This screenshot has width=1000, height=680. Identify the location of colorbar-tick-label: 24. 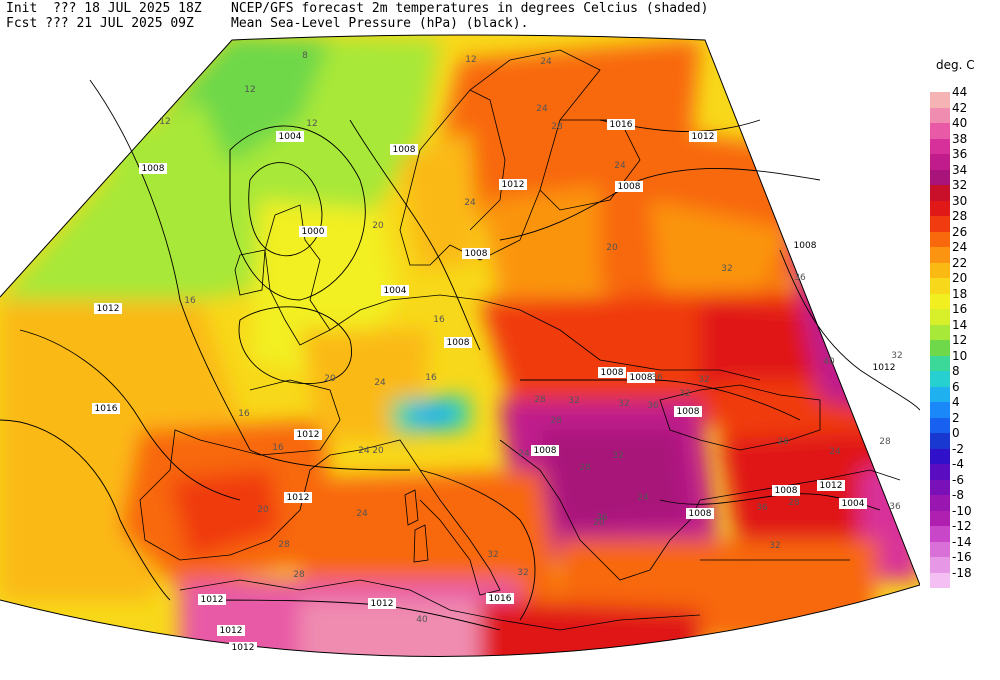
(960, 247).